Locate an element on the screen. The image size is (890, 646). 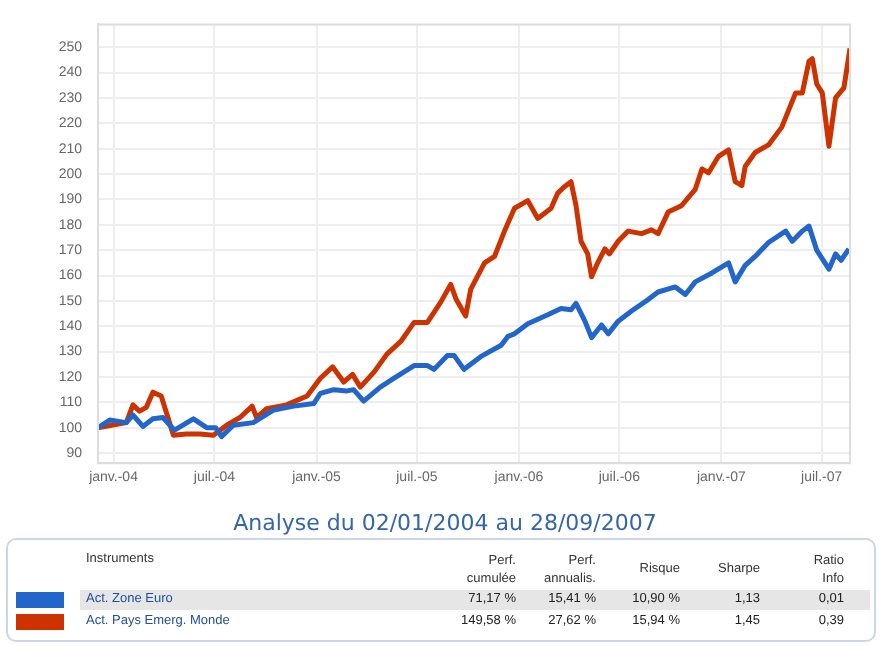
text: Analyse du 02/01/2004 au 28/09/2007 is located at coordinates (445, 523).